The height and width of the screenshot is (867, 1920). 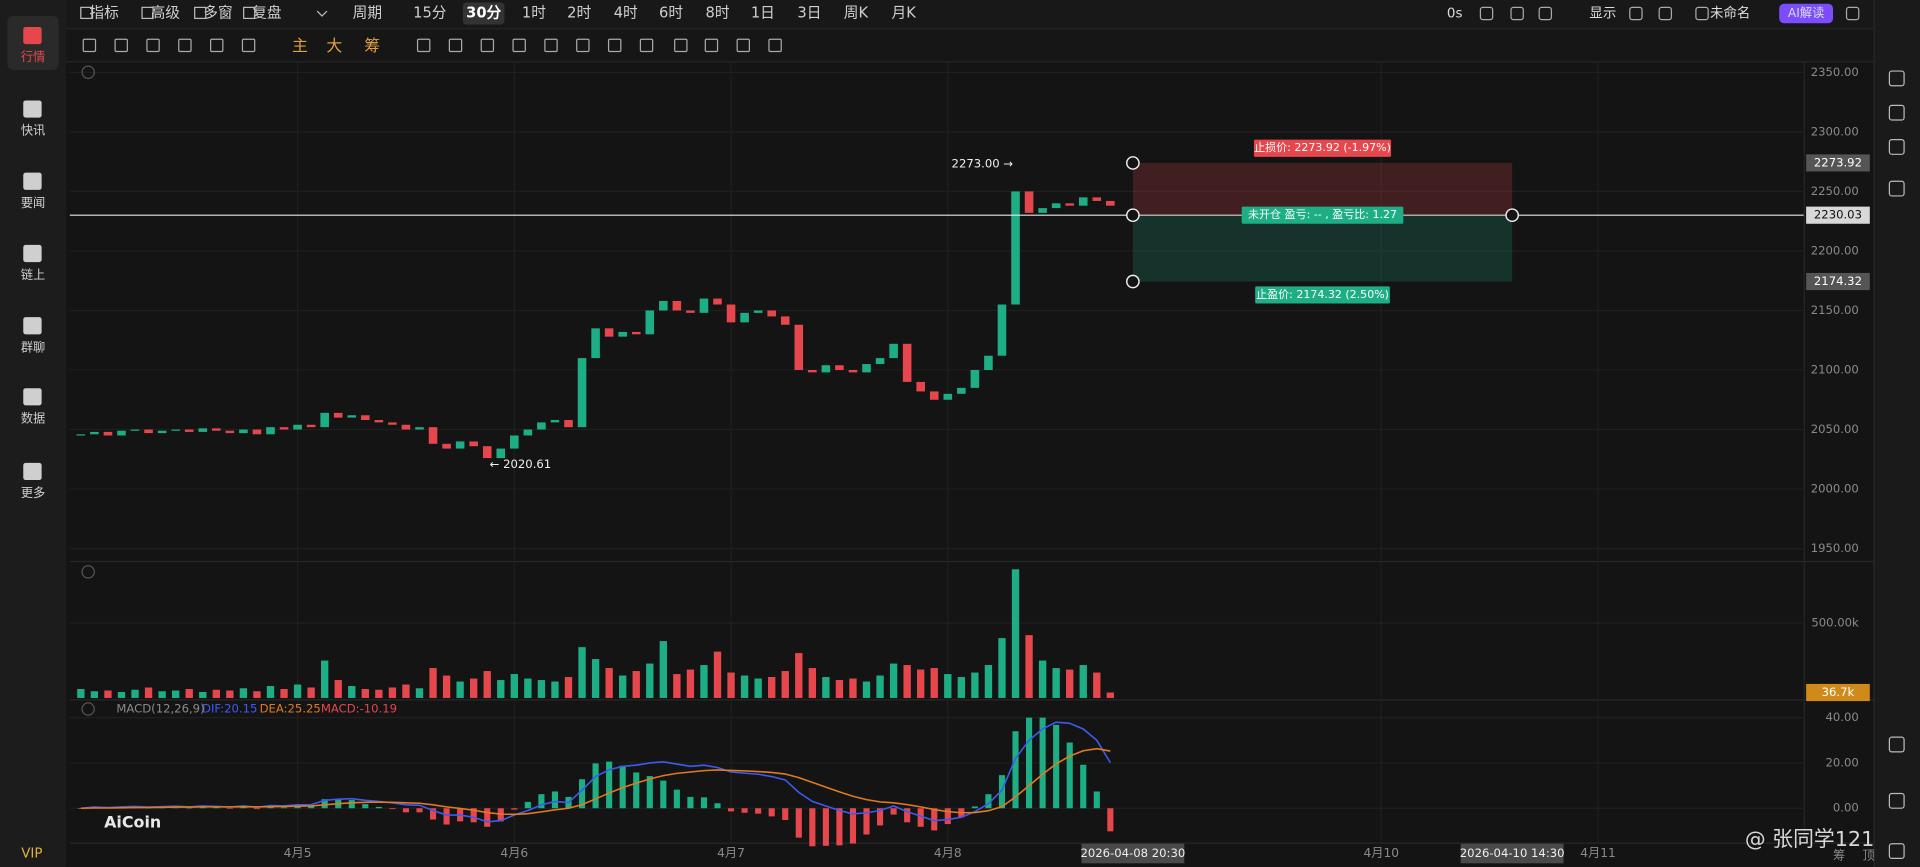 What do you see at coordinates (33, 347) in the screenshot?
I see `sidebar-label: 群聊` at bounding box center [33, 347].